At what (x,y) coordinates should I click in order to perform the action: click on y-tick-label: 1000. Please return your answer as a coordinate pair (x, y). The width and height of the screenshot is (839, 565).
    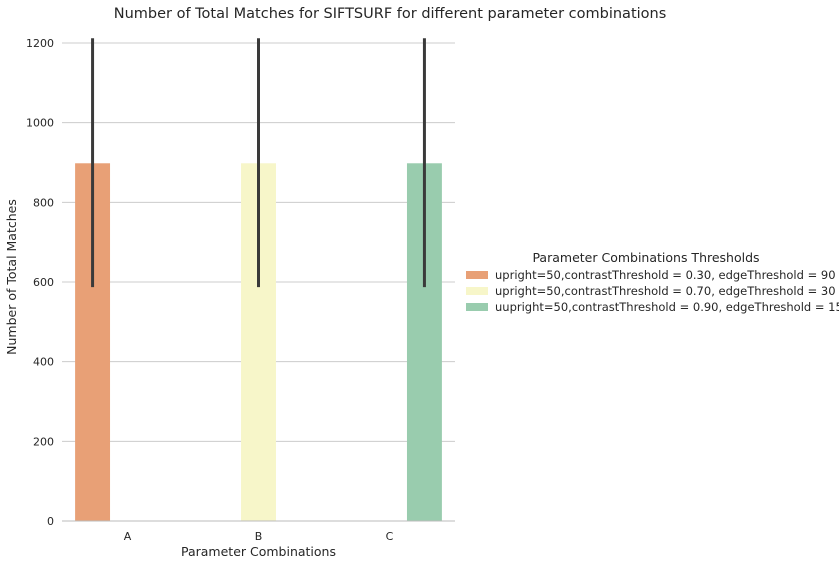
    Looking at the image, I should click on (40, 123).